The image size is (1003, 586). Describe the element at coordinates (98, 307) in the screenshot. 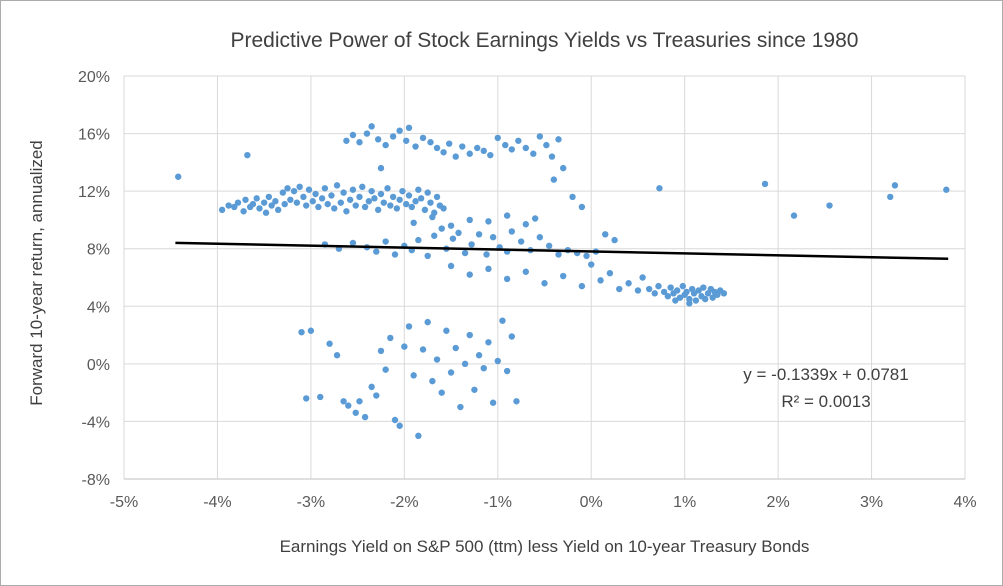

I see `y-tick-label: 4%` at that location.